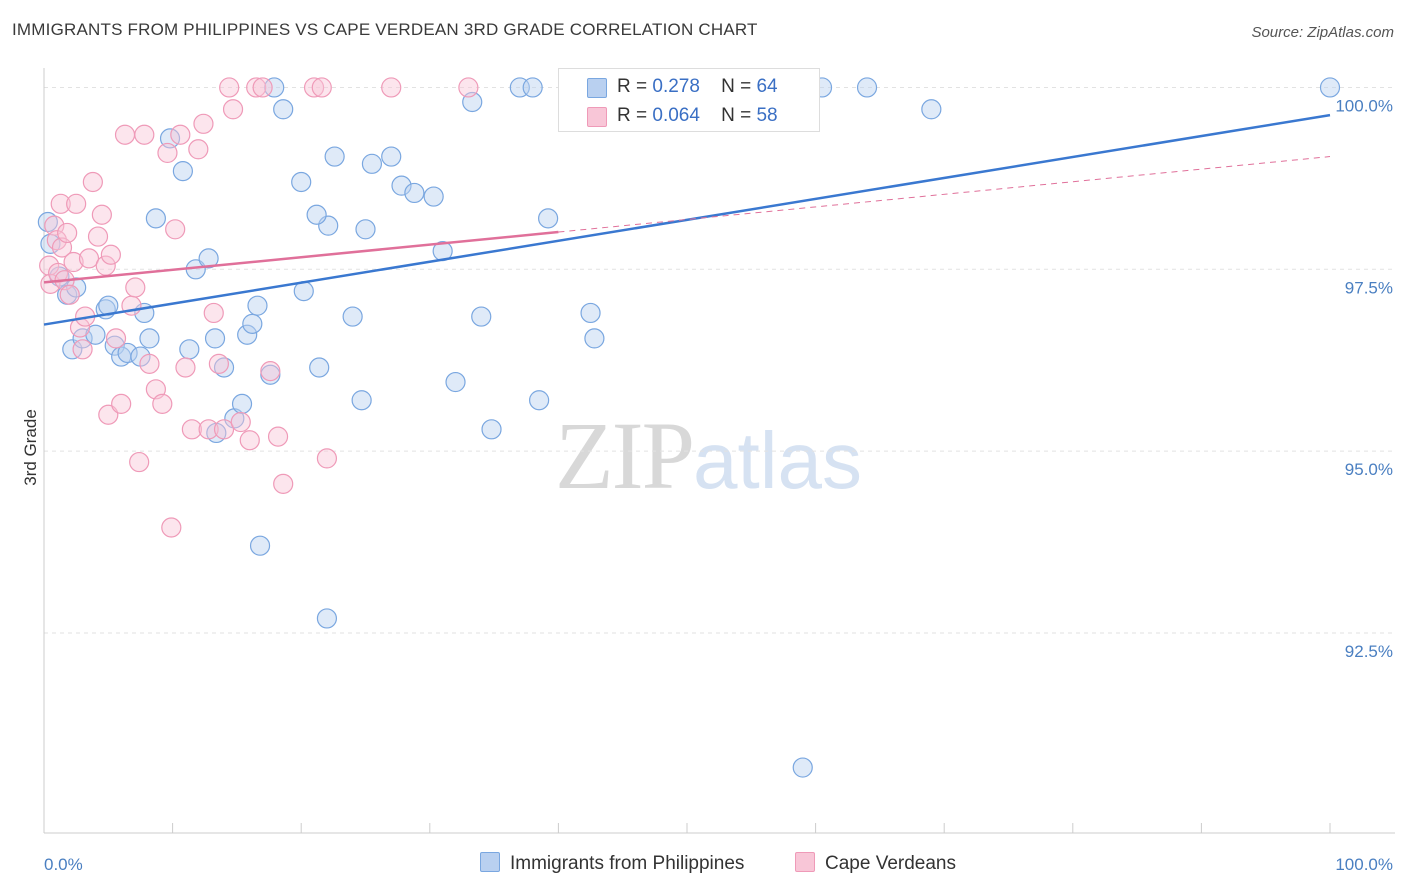 The width and height of the screenshot is (1406, 892). Describe the element at coordinates (301, 257) in the screenshot. I see `trend-line-cape-verdeans` at that location.